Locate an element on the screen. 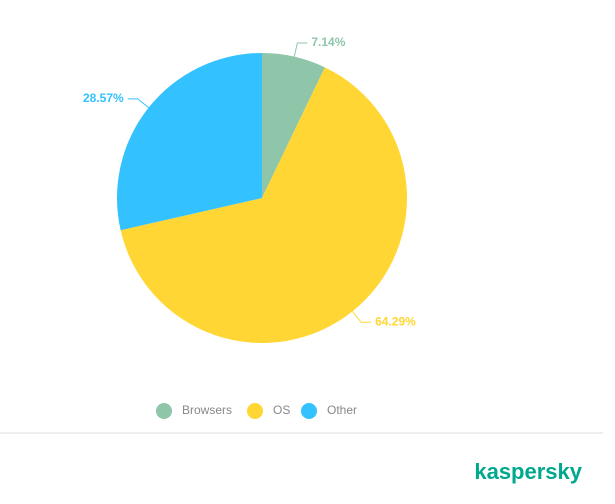 This screenshot has width=615, height=504. value-label: 64.29% is located at coordinates (395, 321).